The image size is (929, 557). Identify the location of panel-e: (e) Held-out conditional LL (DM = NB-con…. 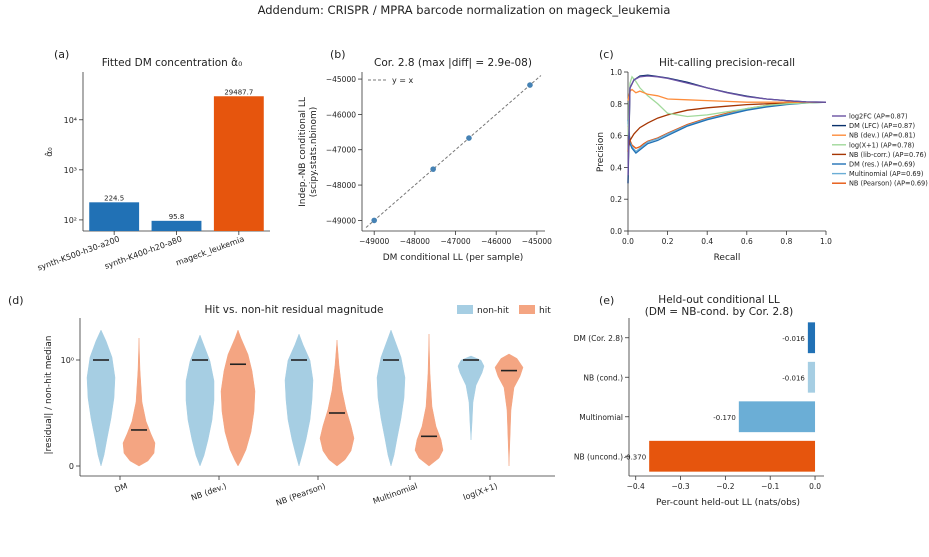
(699, 401).